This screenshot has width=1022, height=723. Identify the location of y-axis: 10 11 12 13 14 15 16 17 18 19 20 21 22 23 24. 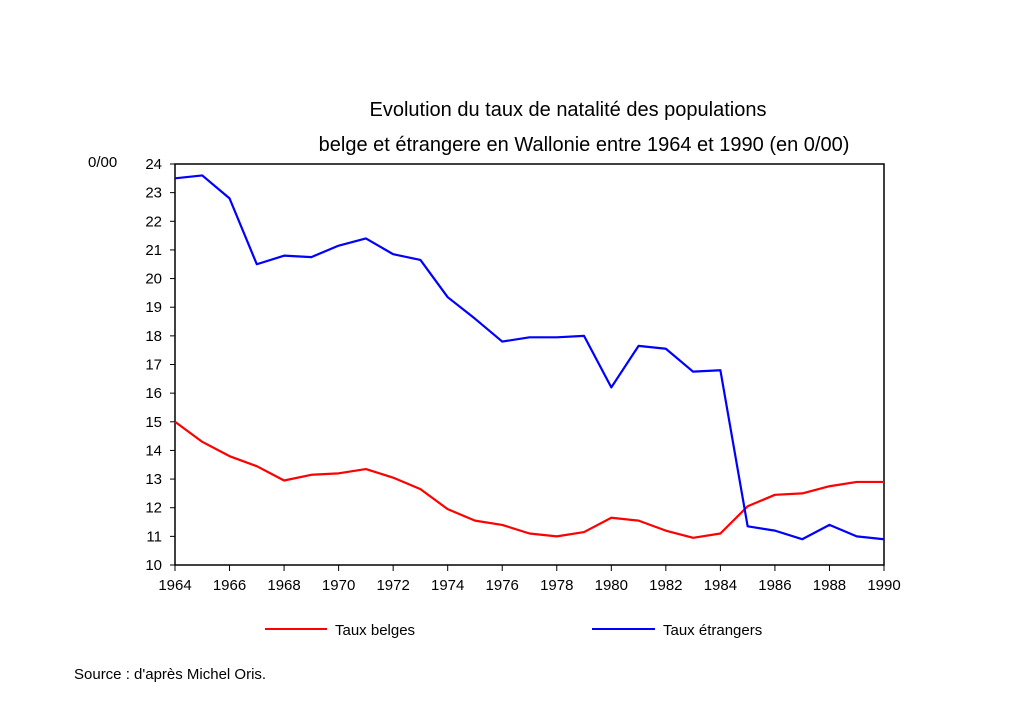
(160, 365).